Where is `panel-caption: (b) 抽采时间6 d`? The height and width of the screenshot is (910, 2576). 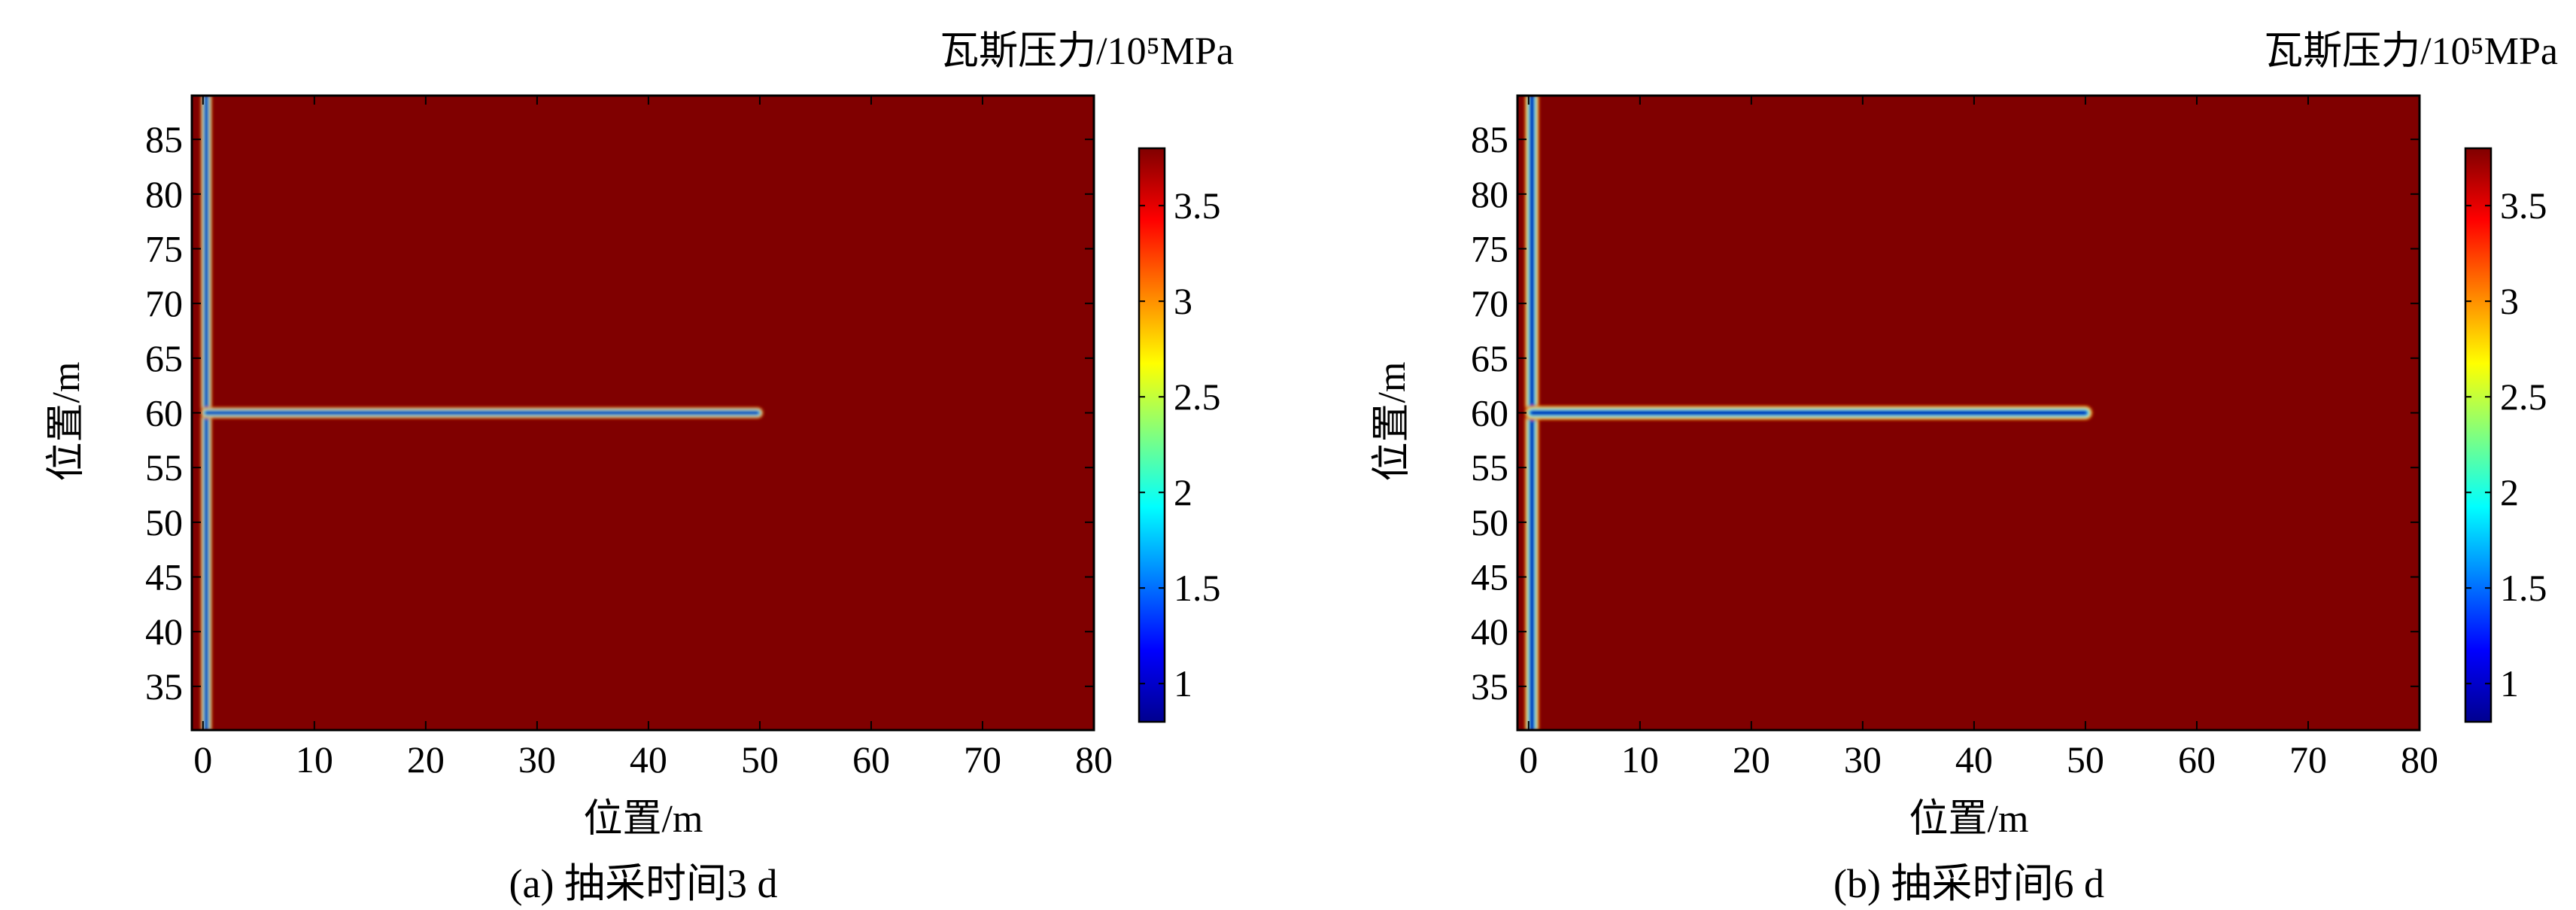 panel-caption: (b) 抽采时间6 d is located at coordinates (1968, 883).